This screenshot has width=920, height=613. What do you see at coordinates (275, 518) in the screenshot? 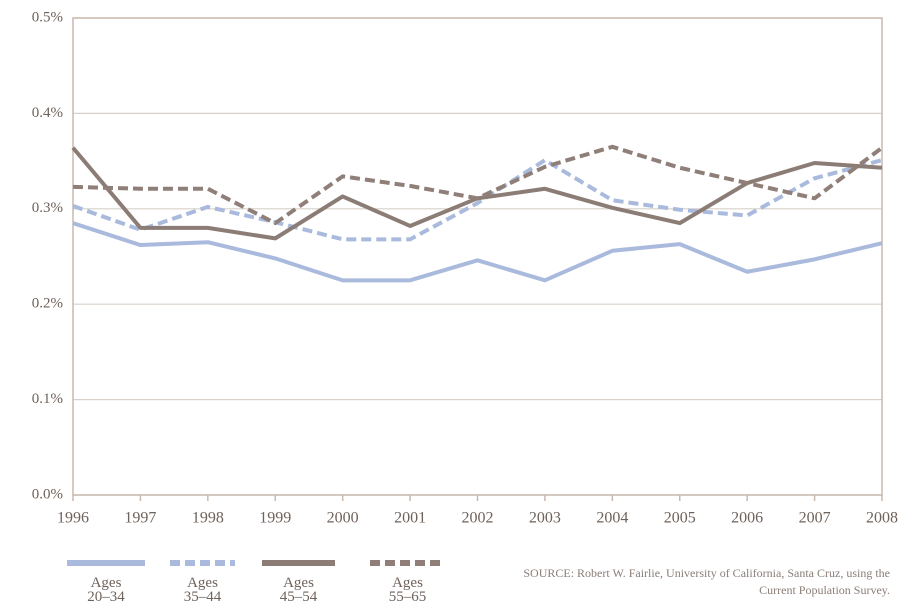
I see `x-tick-label: 1999` at bounding box center [275, 518].